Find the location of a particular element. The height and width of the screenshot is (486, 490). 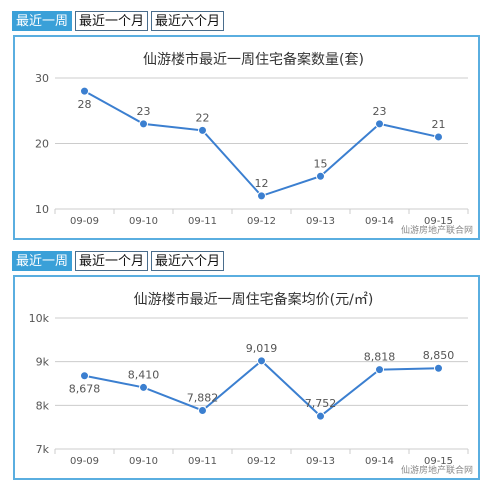

data-label: 7,752 is located at coordinates (321, 403).